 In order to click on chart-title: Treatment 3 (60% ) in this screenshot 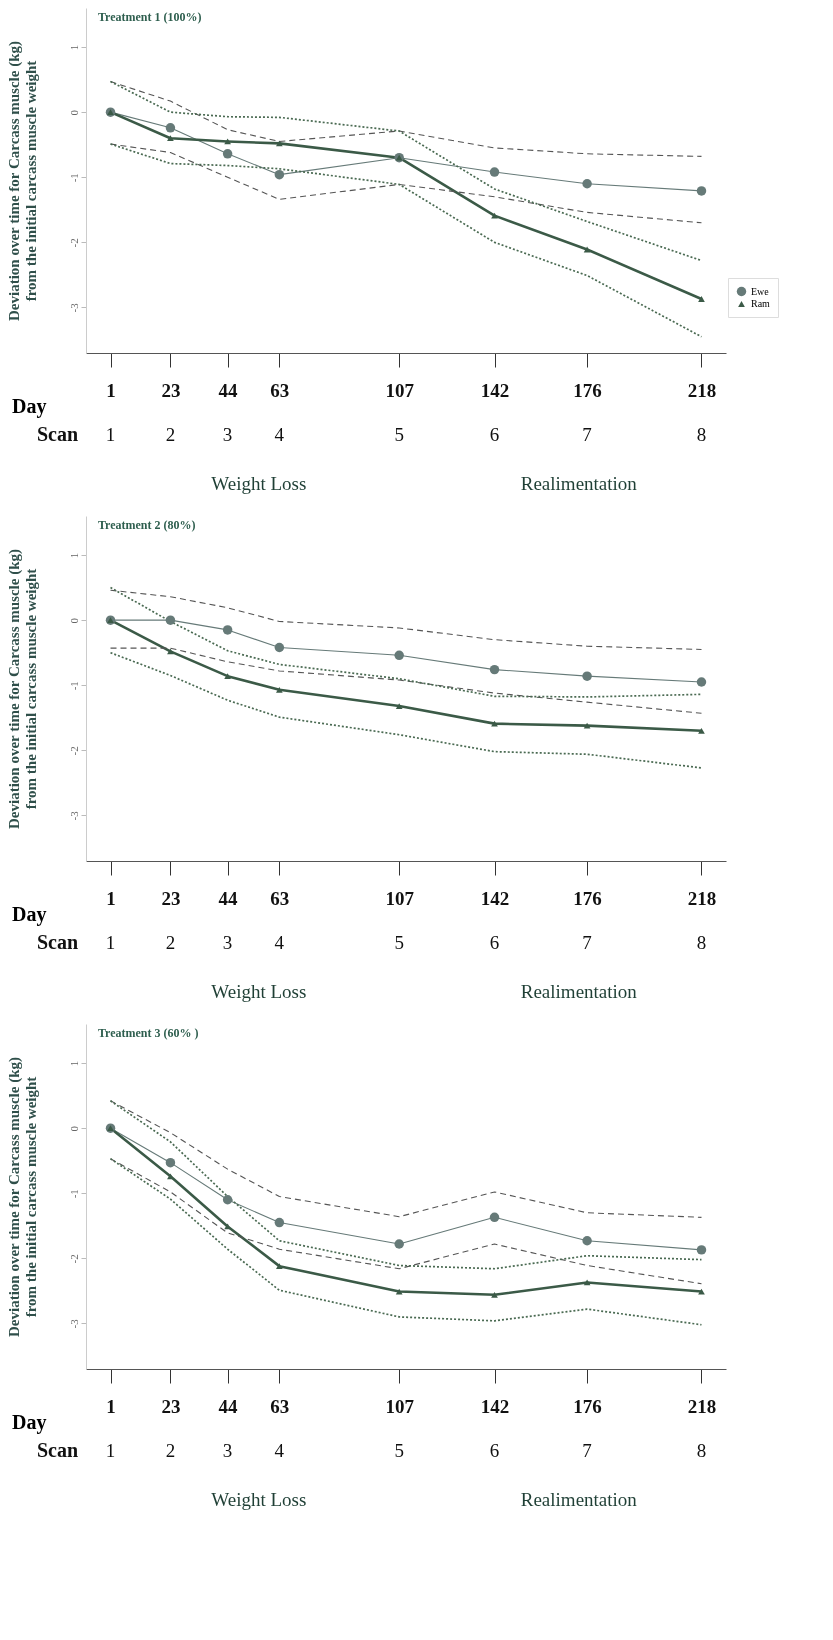, I will do `click(148, 1033)`.